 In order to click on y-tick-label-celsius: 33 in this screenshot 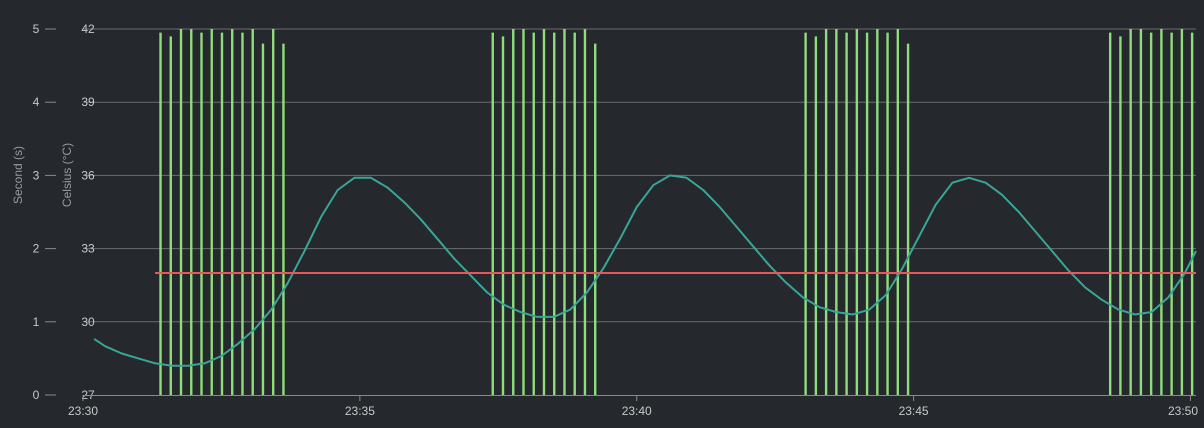, I will do `click(88, 249)`.